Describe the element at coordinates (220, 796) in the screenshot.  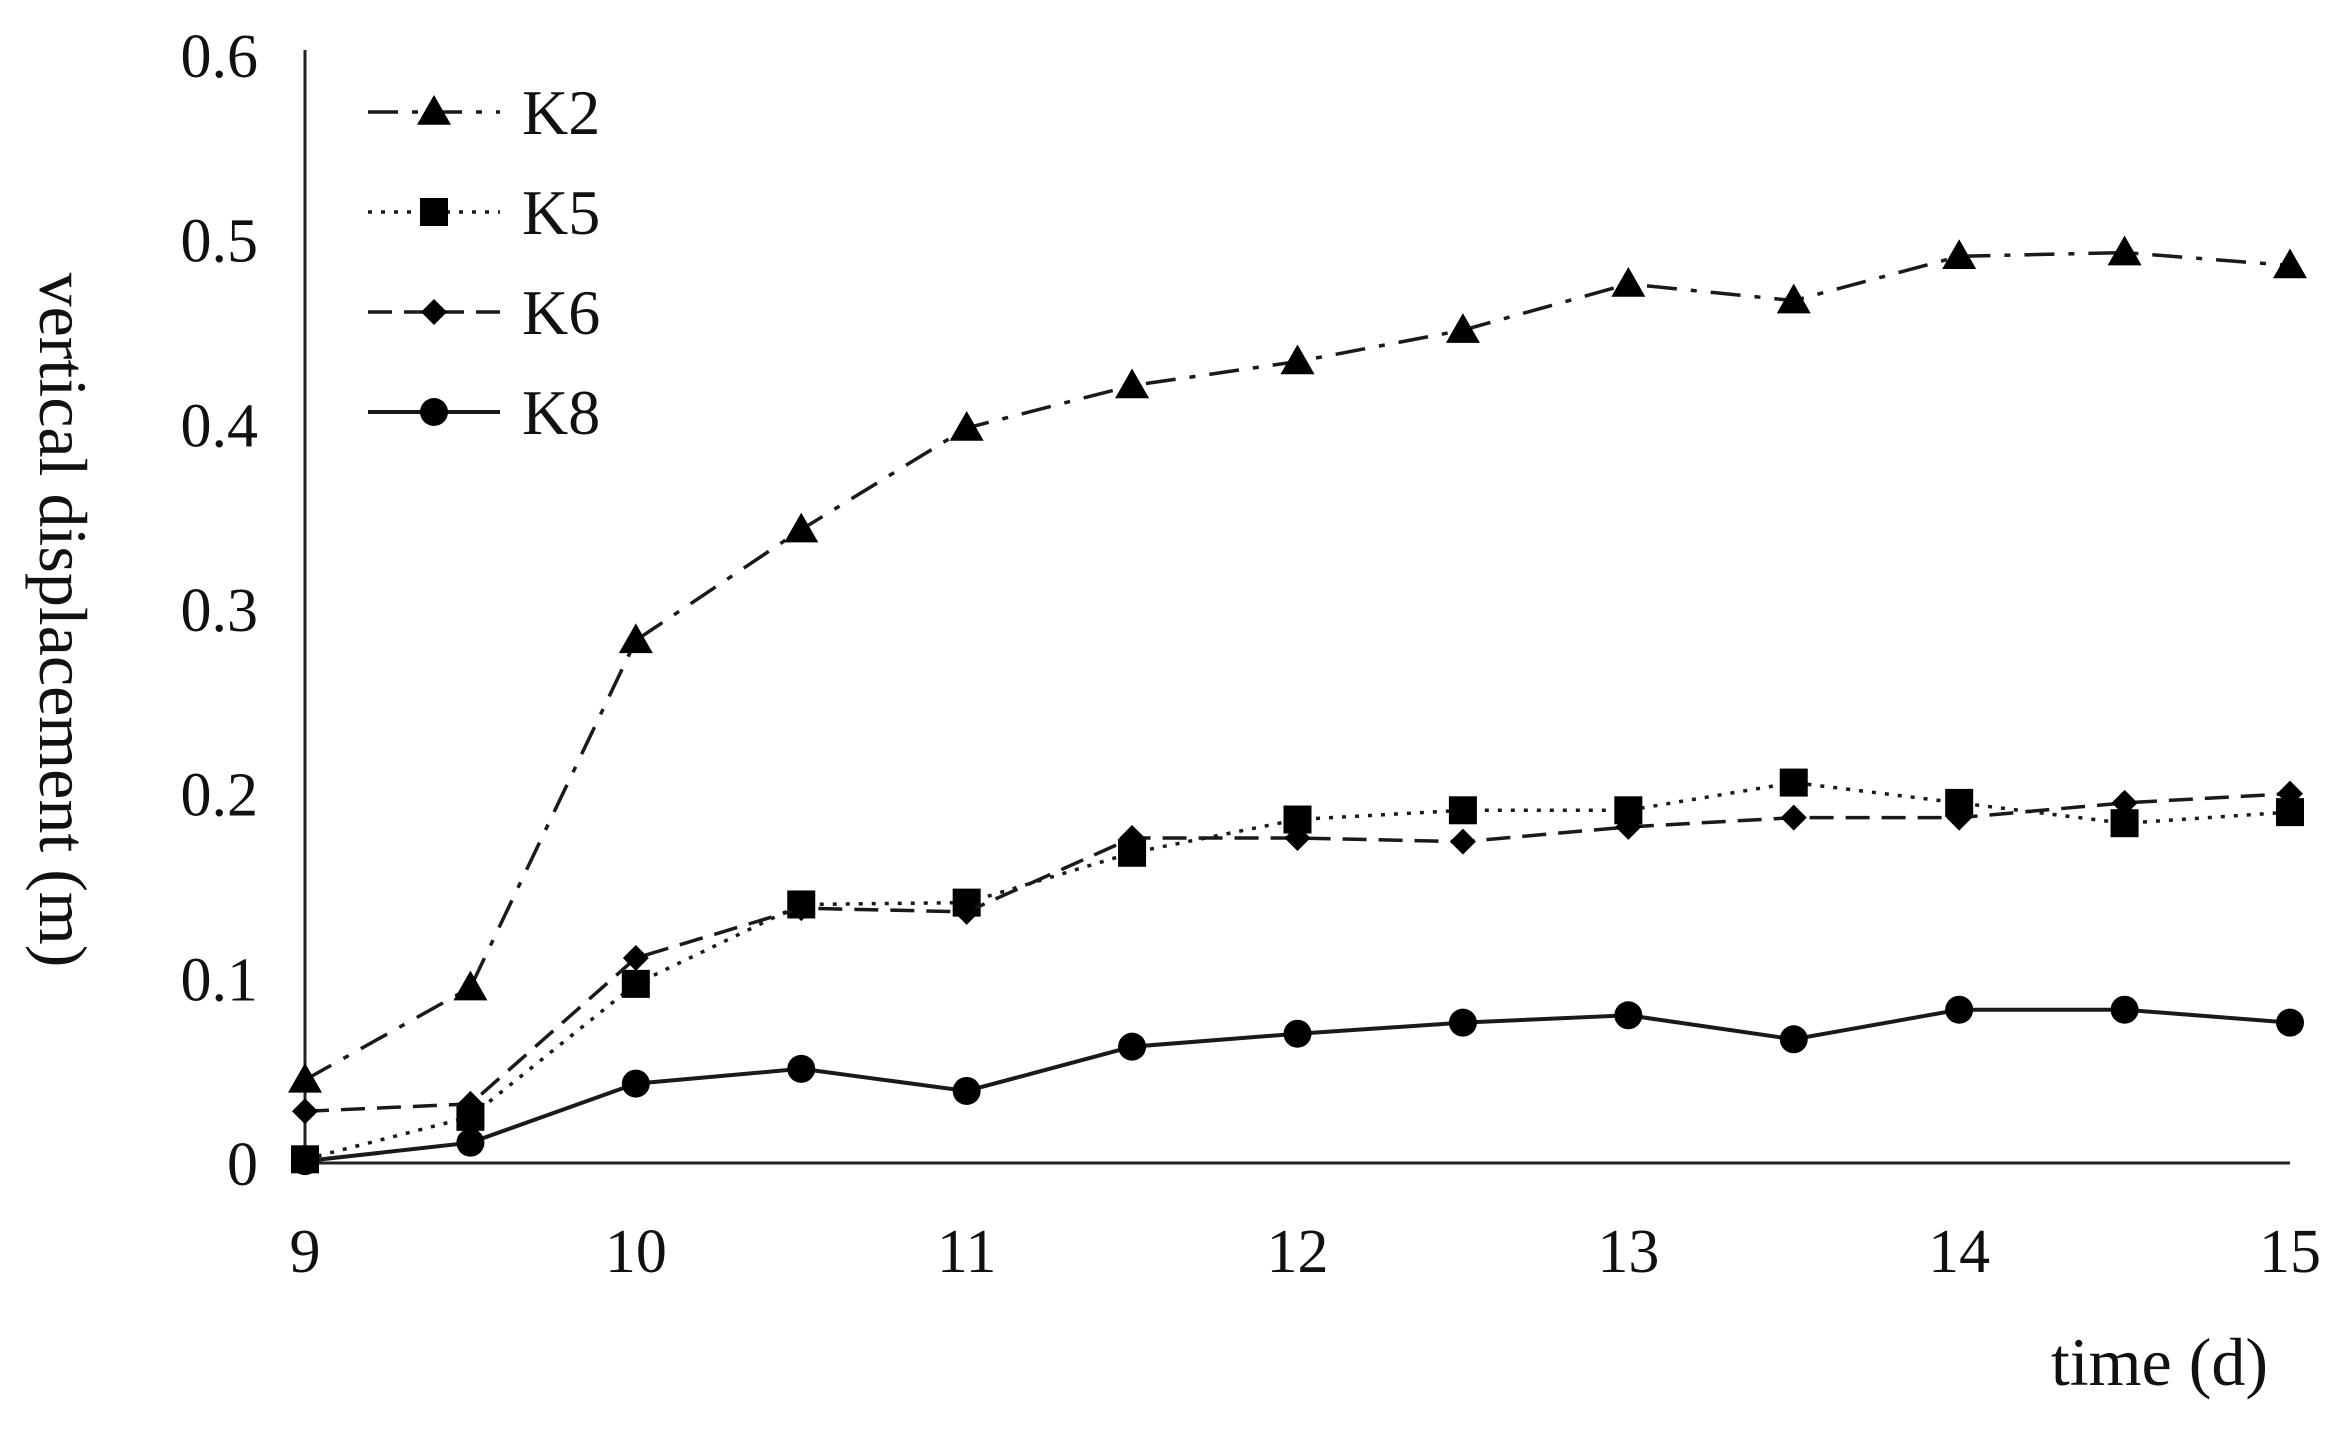
I see `y-tick-label: 0.2` at that location.